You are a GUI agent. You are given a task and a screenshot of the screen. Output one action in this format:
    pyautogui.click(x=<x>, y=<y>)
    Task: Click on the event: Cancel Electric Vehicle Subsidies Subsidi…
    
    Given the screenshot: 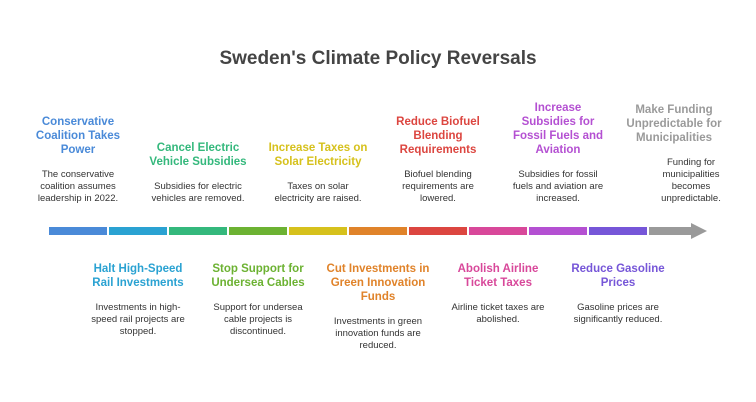 What is the action you would take?
    pyautogui.click(x=198, y=173)
    